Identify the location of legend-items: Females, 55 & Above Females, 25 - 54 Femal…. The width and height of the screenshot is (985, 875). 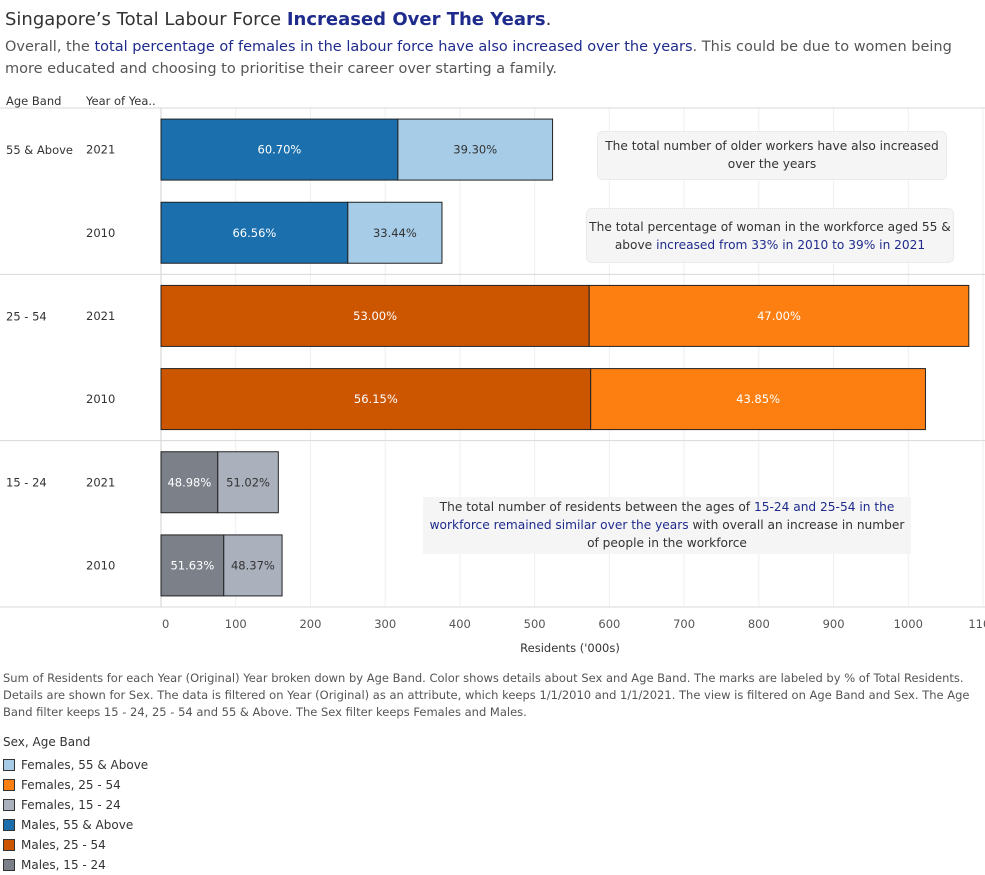
(75, 815).